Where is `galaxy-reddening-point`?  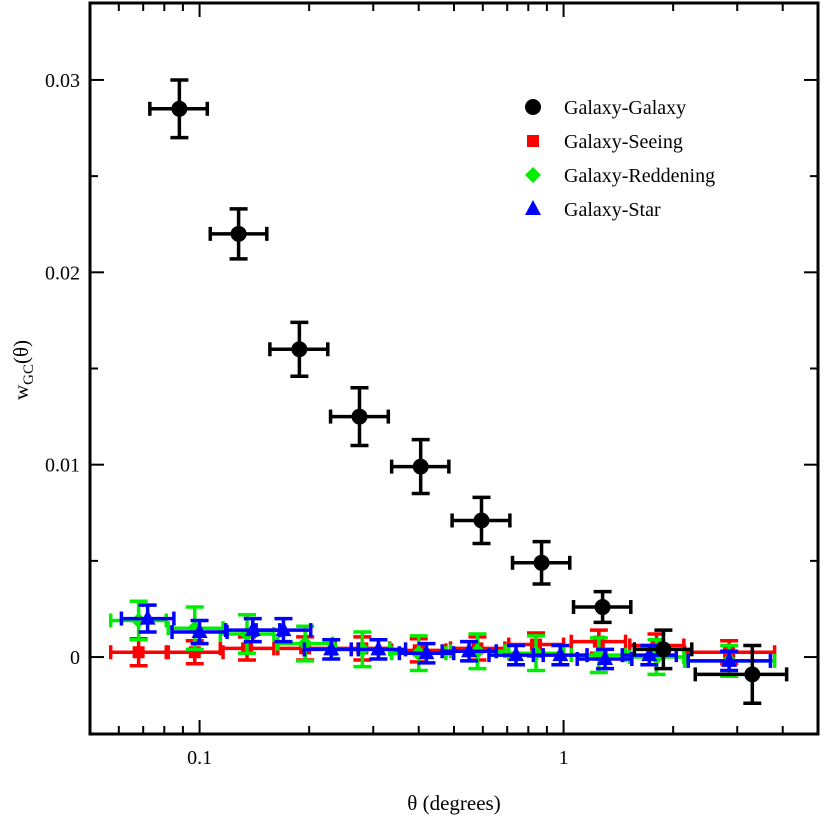 galaxy-reddening-point is located at coordinates (138, 620).